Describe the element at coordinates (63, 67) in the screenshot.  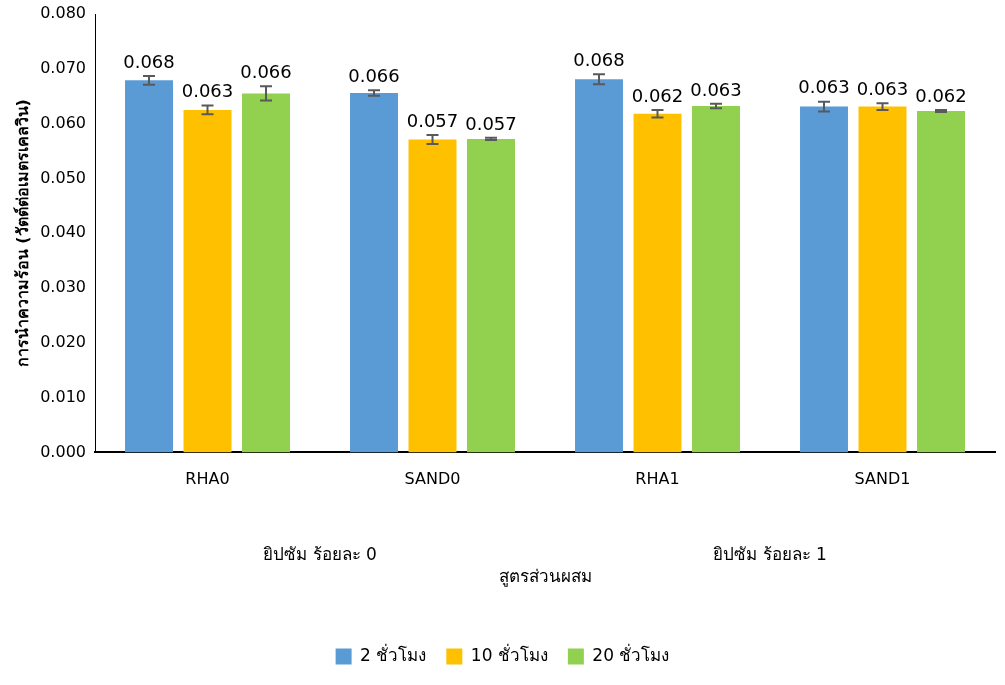
I see `y-tick-label: 0.070` at that location.